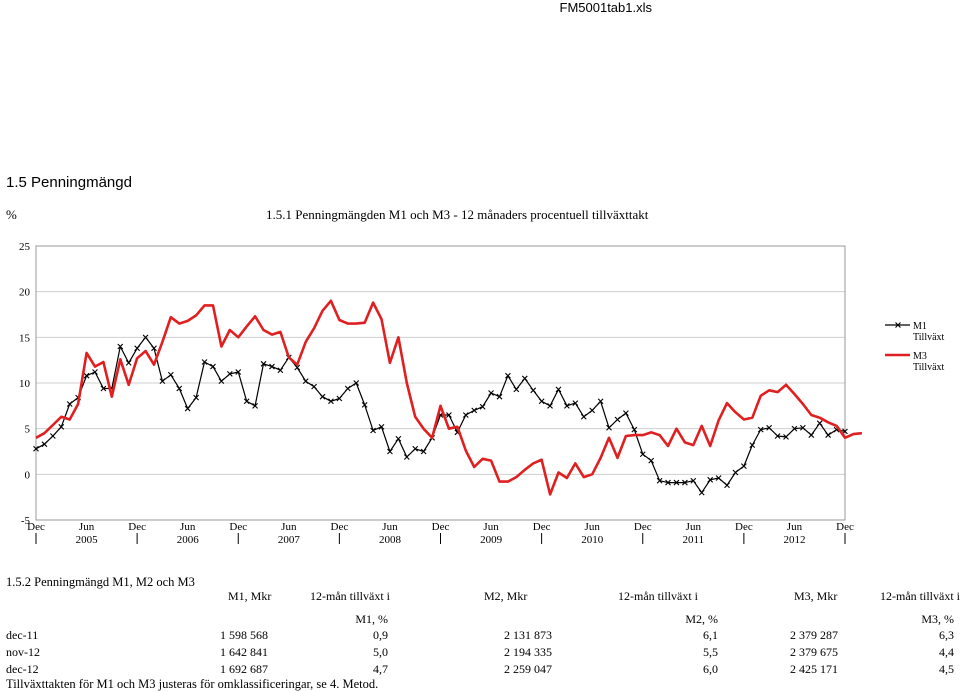  Describe the element at coordinates (898, 325) in the screenshot. I see `legend-marker` at that location.